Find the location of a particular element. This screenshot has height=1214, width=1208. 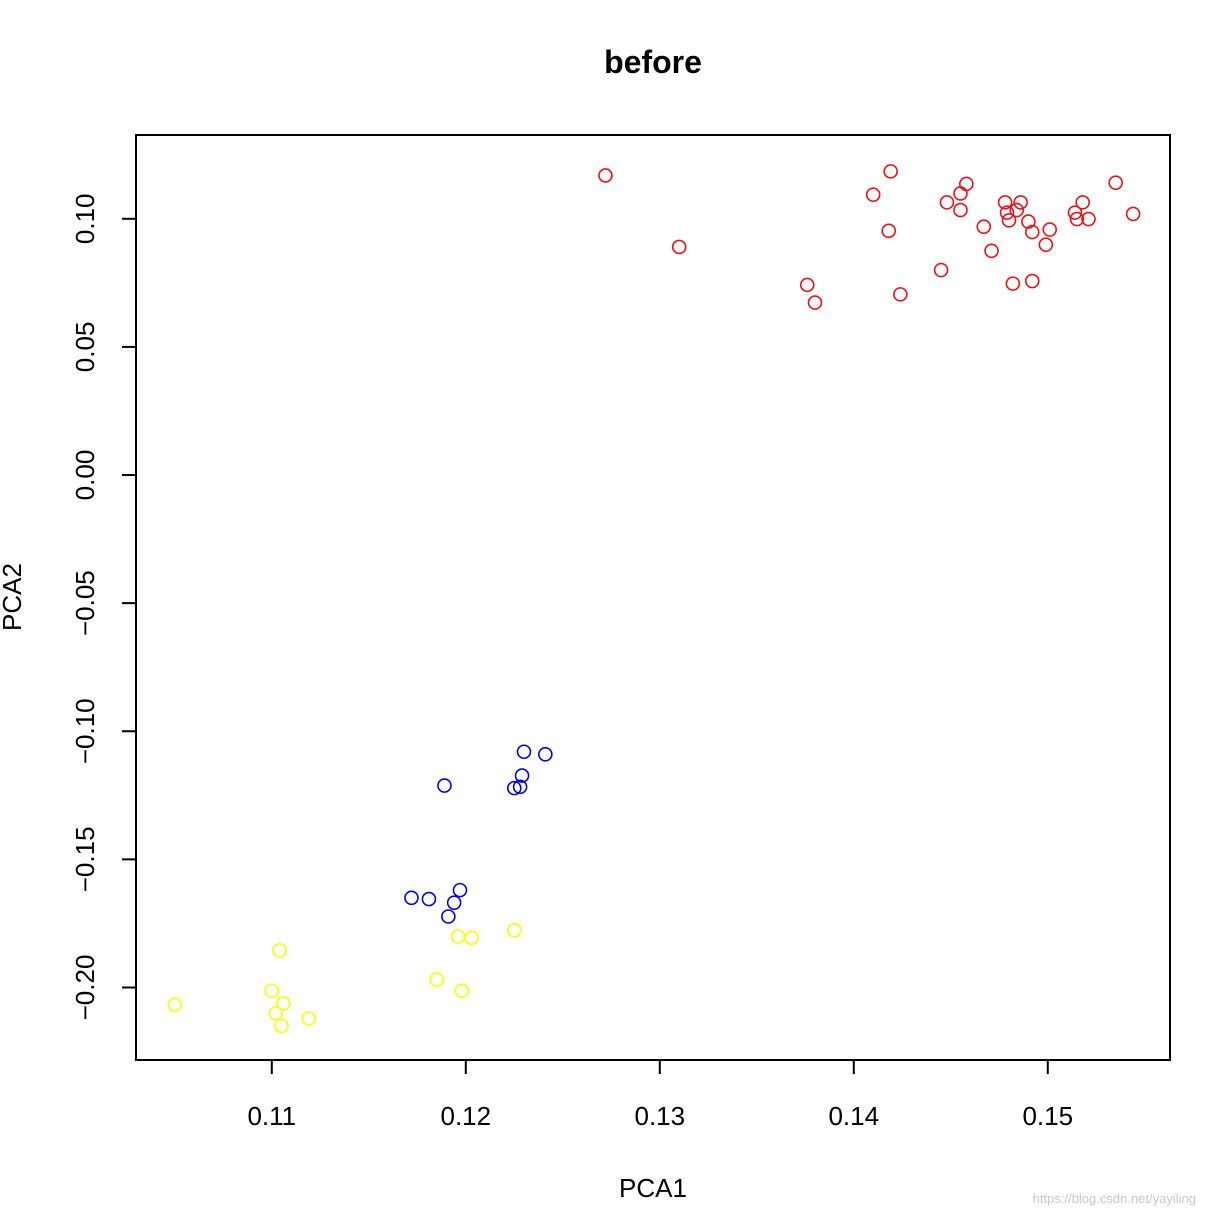

x-tick-label: 0.11 is located at coordinates (271, 1116).